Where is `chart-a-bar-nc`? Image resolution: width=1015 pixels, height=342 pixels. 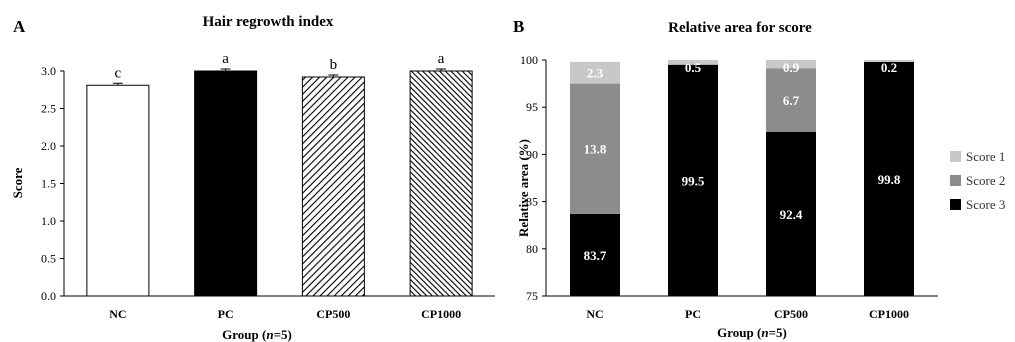
chart-a-bar-nc is located at coordinates (118, 190).